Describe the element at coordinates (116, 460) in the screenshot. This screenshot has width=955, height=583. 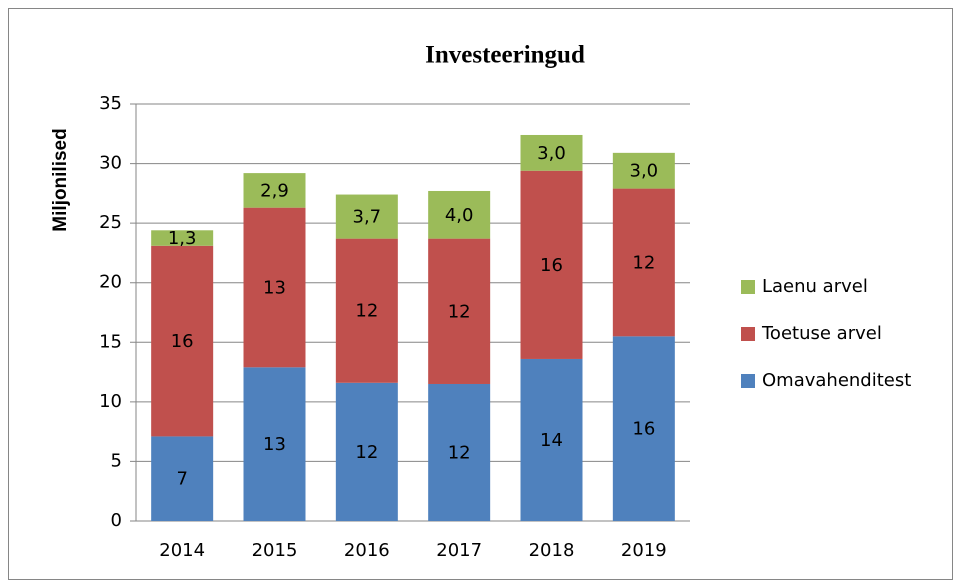
I see `y-tick-label: 5` at that location.